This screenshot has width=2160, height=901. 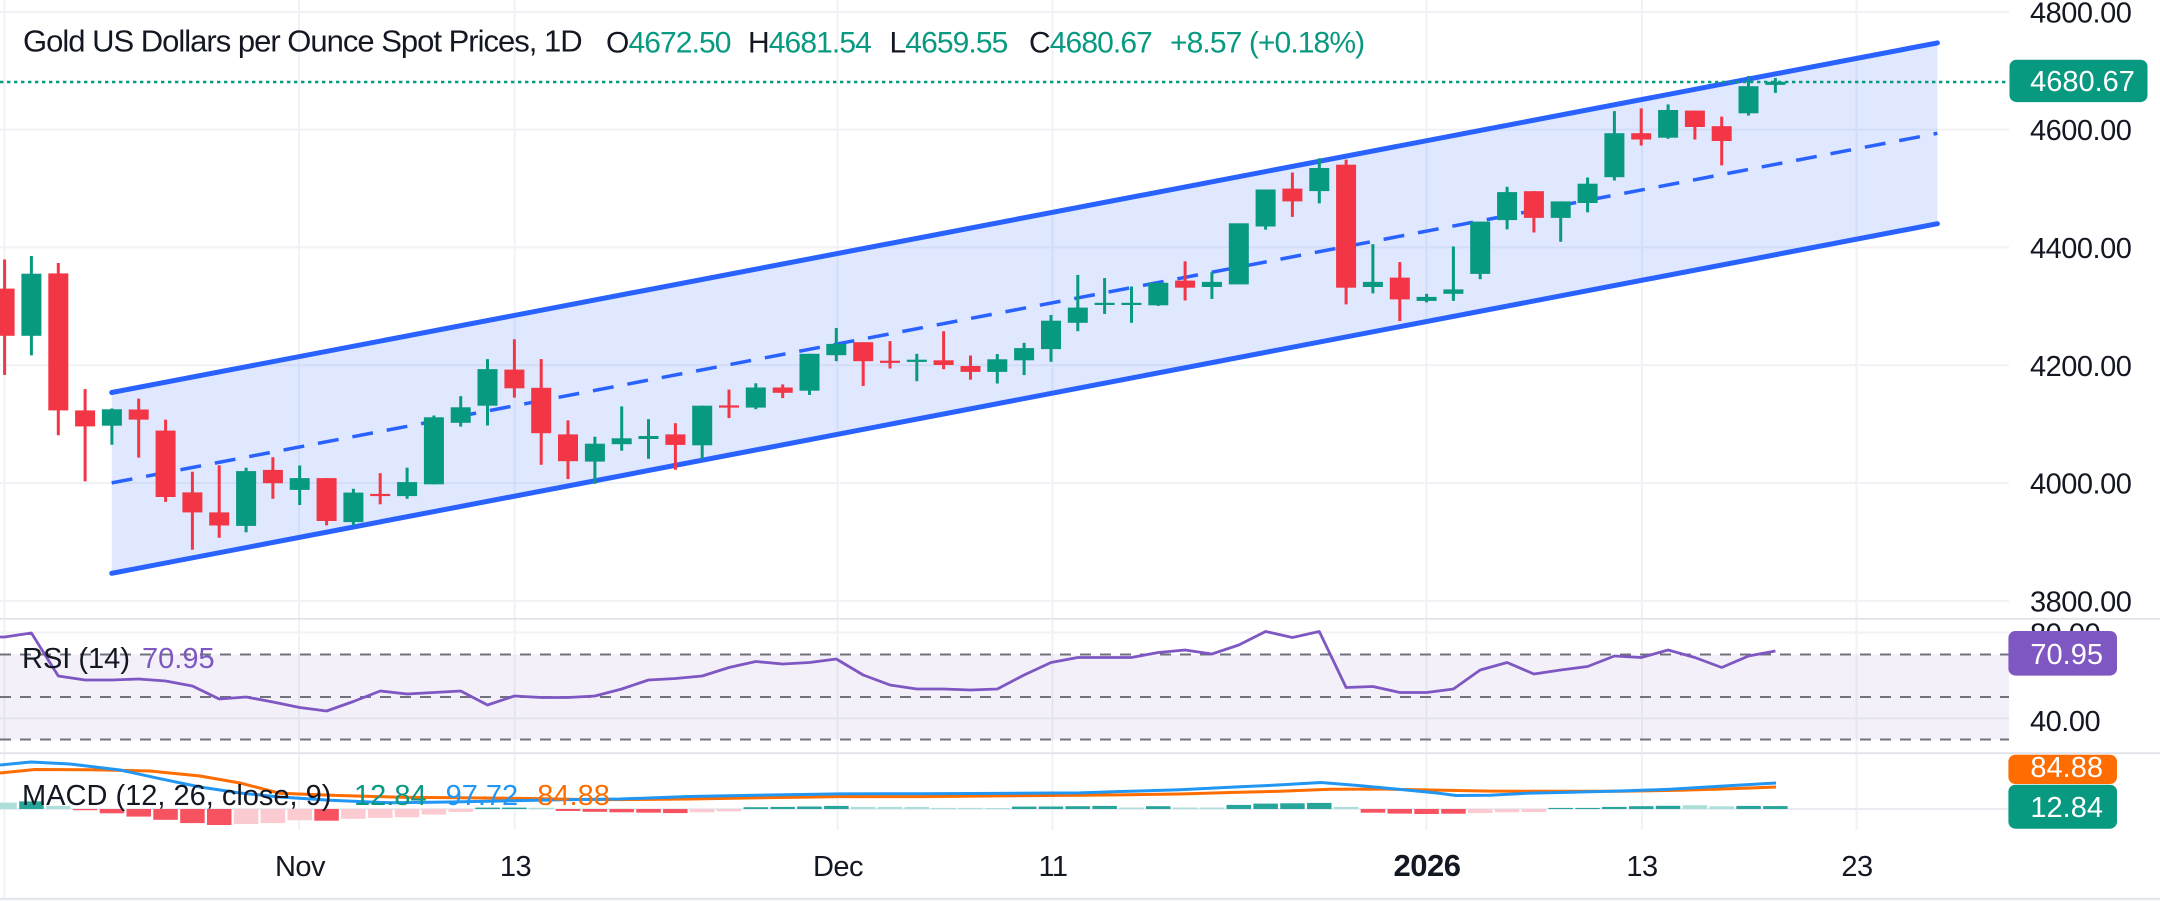 I want to click on svg-text: +8.57 (+0.18%), so click(x=1267, y=43).